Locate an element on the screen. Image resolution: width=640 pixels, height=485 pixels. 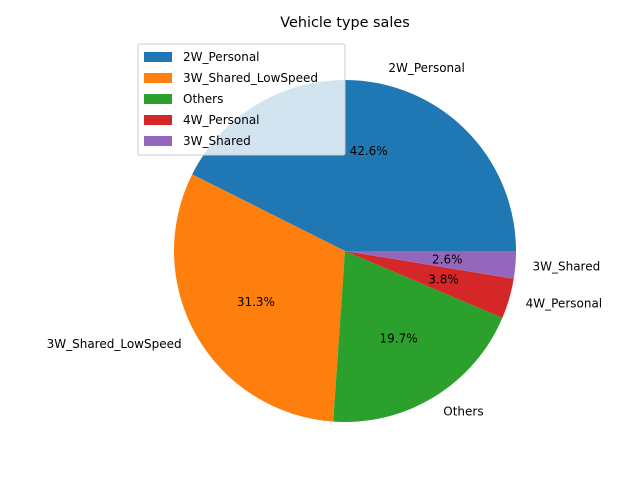
pie-slice-3w-shared-lowspeed is located at coordinates (259, 298).